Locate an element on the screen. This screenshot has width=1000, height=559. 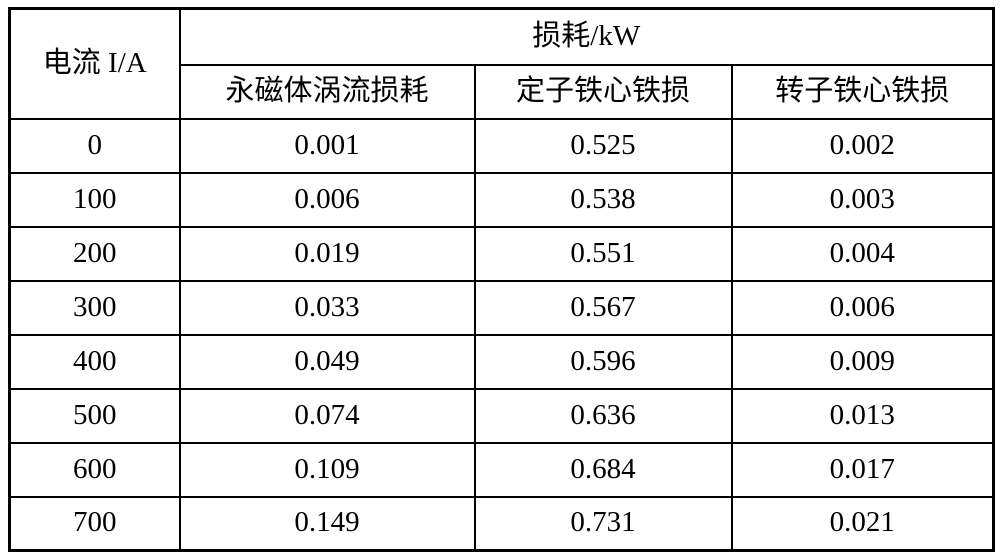
table-row: 200 0.019 0.551 0.004 is located at coordinates (501, 253).